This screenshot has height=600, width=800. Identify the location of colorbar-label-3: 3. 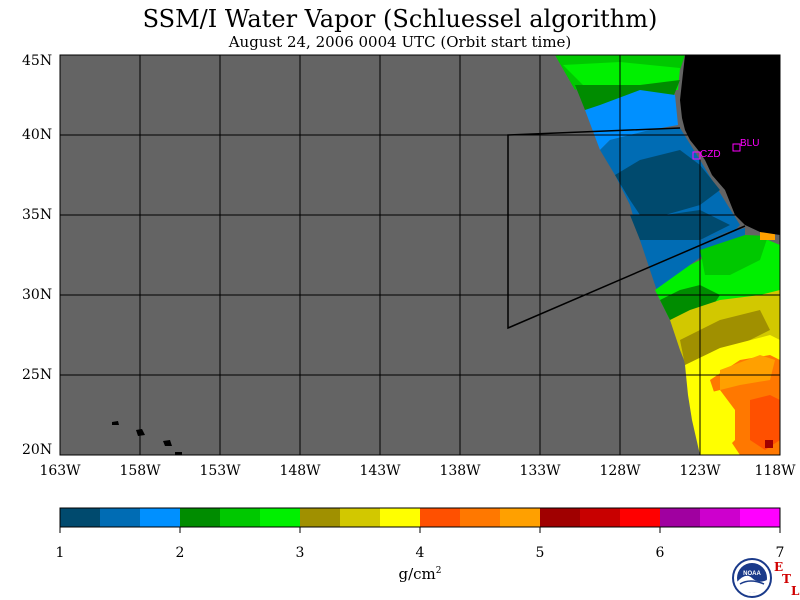
(300, 553).